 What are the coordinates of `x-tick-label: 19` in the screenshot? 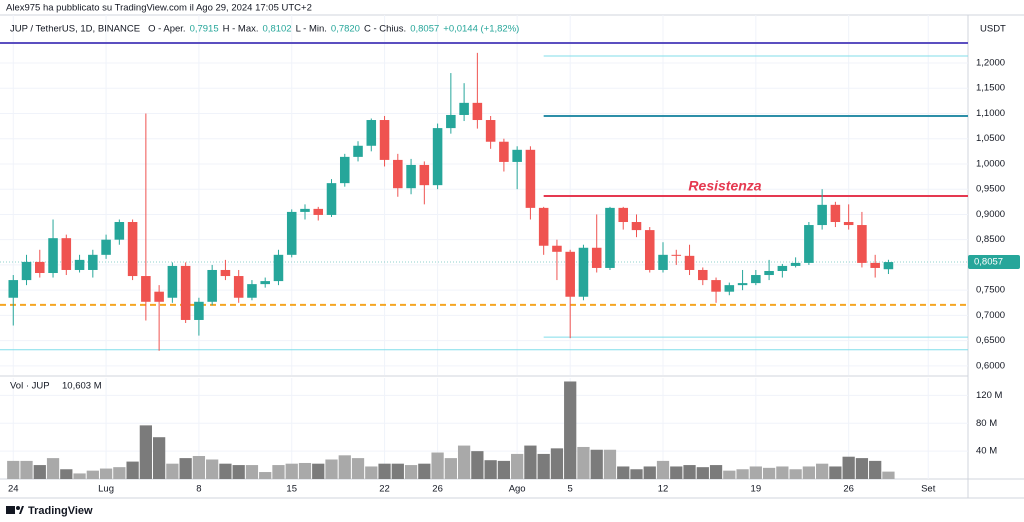 It's located at (756, 489).